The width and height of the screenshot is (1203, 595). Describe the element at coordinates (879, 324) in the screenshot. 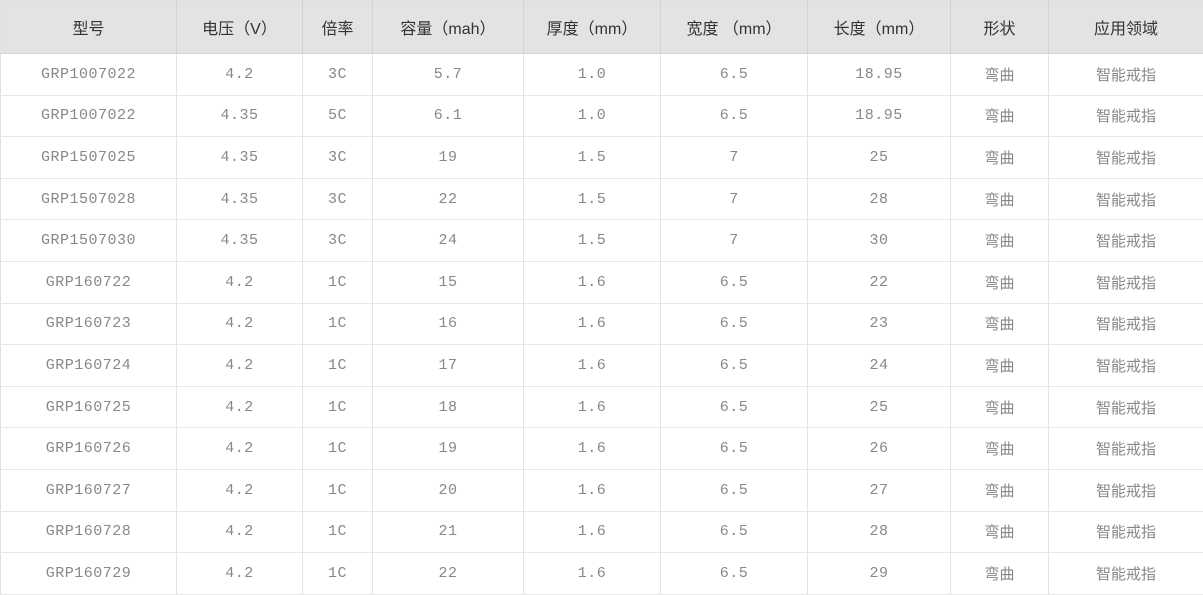

I see `cell-length: 23` at that location.